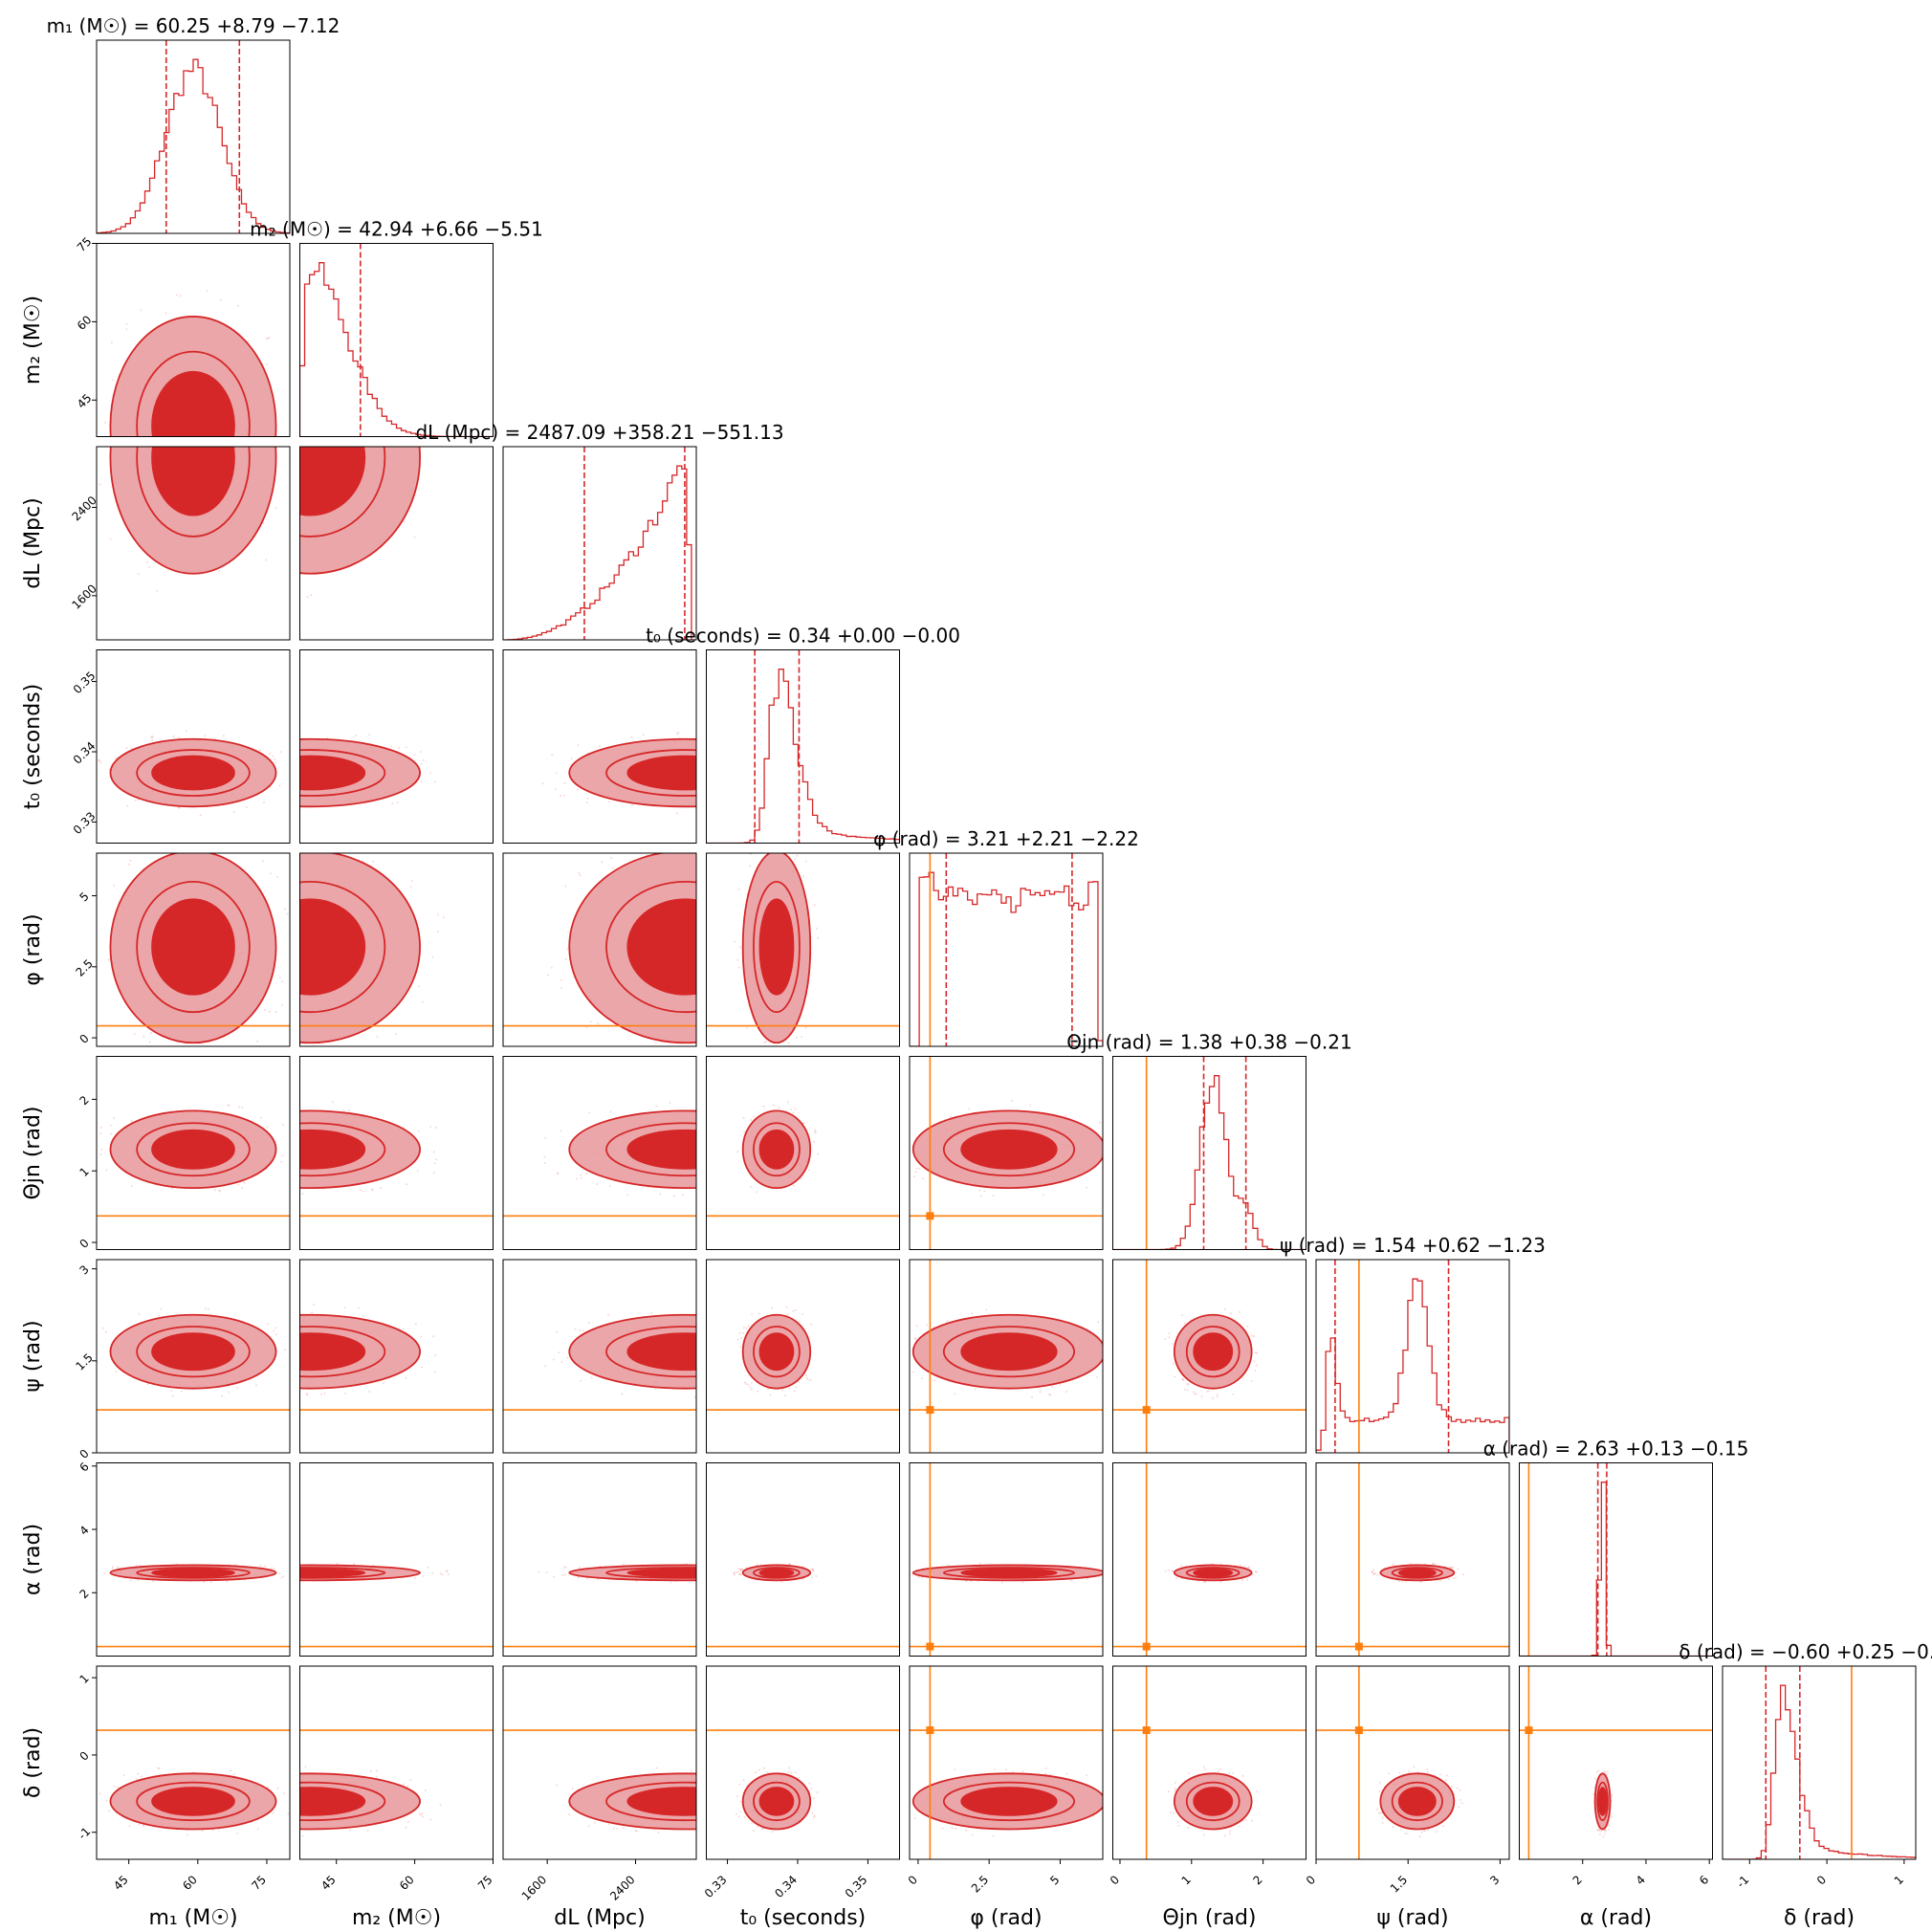  What do you see at coordinates (776, 947) in the screenshot?
I see `contour-inner` at bounding box center [776, 947].